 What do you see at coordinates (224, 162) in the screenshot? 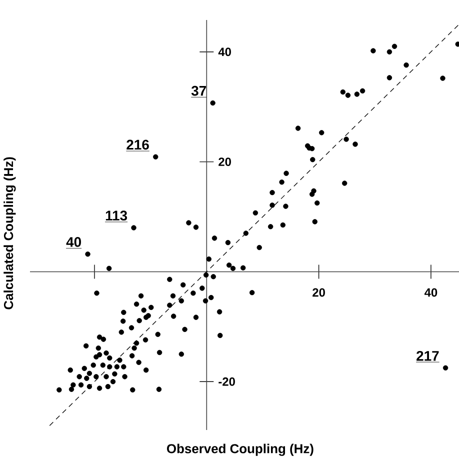
I see `y-tick-label: 20` at bounding box center [224, 162].